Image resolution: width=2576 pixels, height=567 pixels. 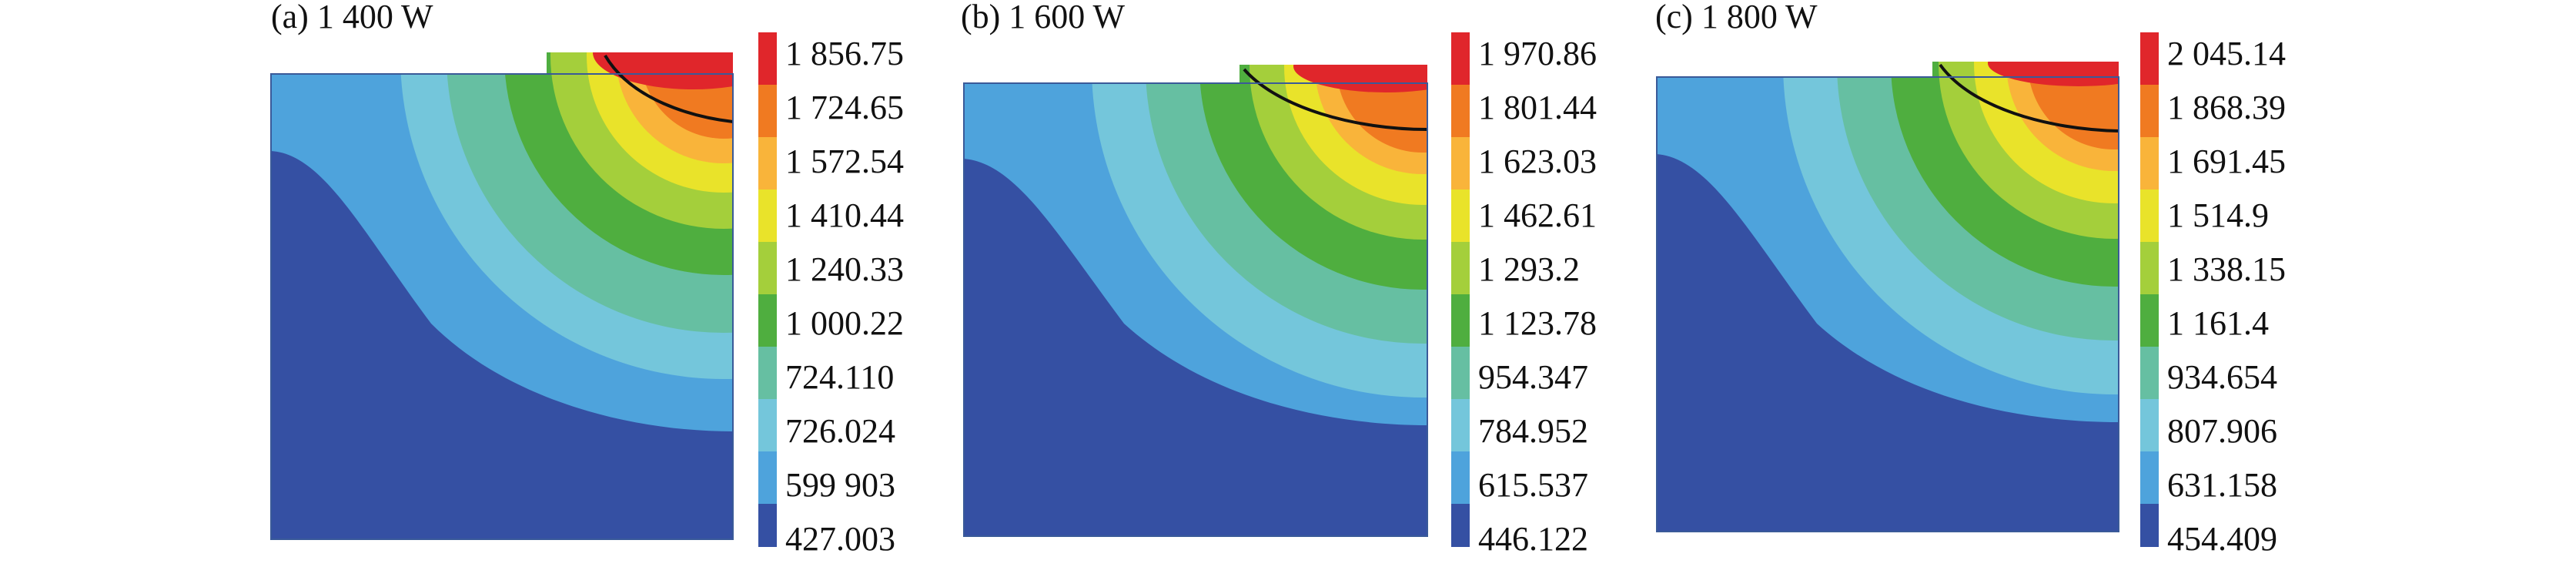 I want to click on panel-c-colorbar-label: 807.906, so click(x=2222, y=431).